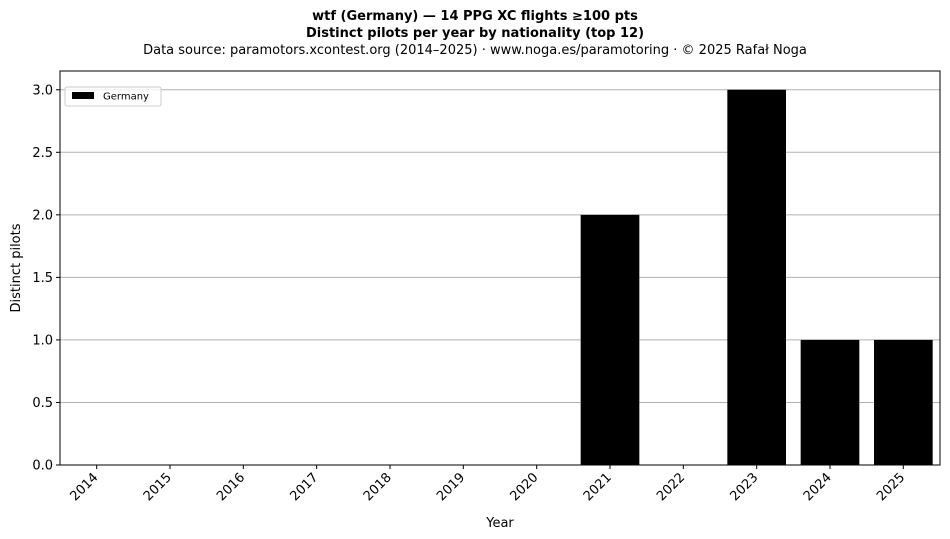 The height and width of the screenshot is (539, 950). What do you see at coordinates (42, 215) in the screenshot?
I see `y-tick-label: 2.0` at bounding box center [42, 215].